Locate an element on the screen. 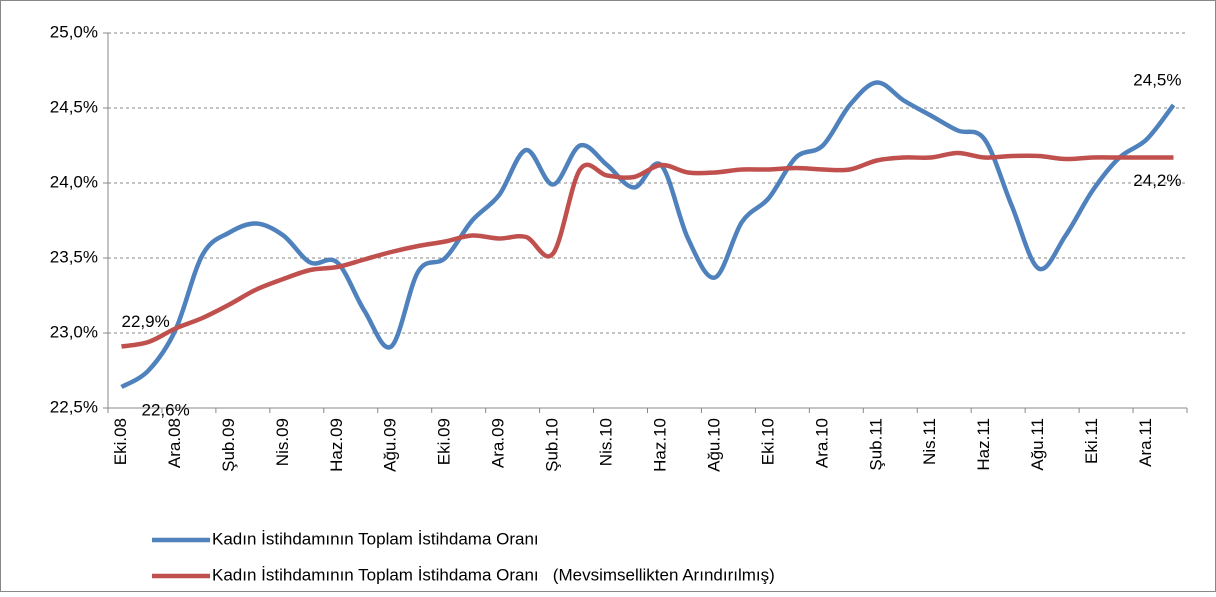 The height and width of the screenshot is (597, 1216). data-label: 24,5% is located at coordinates (1157, 79).